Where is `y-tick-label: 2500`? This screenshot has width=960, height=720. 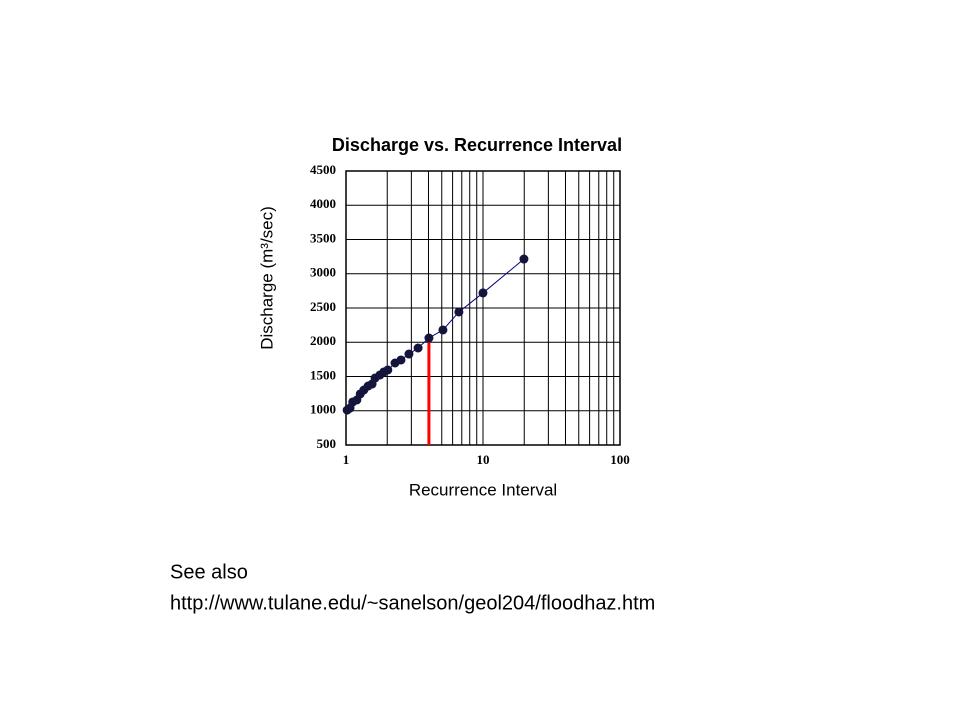 y-tick-label: 2500 is located at coordinates (323, 306).